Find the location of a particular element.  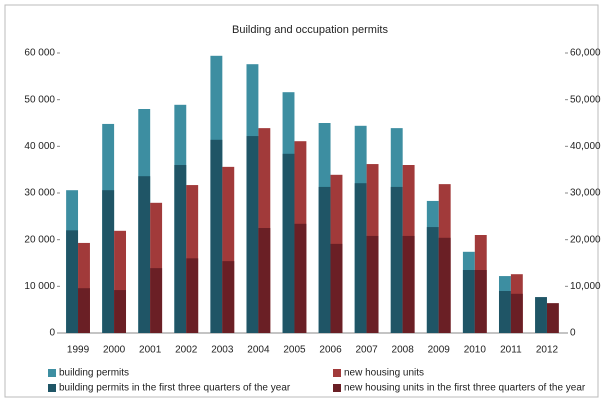

y-tick-label: 20 000 is located at coordinates (39, 239).